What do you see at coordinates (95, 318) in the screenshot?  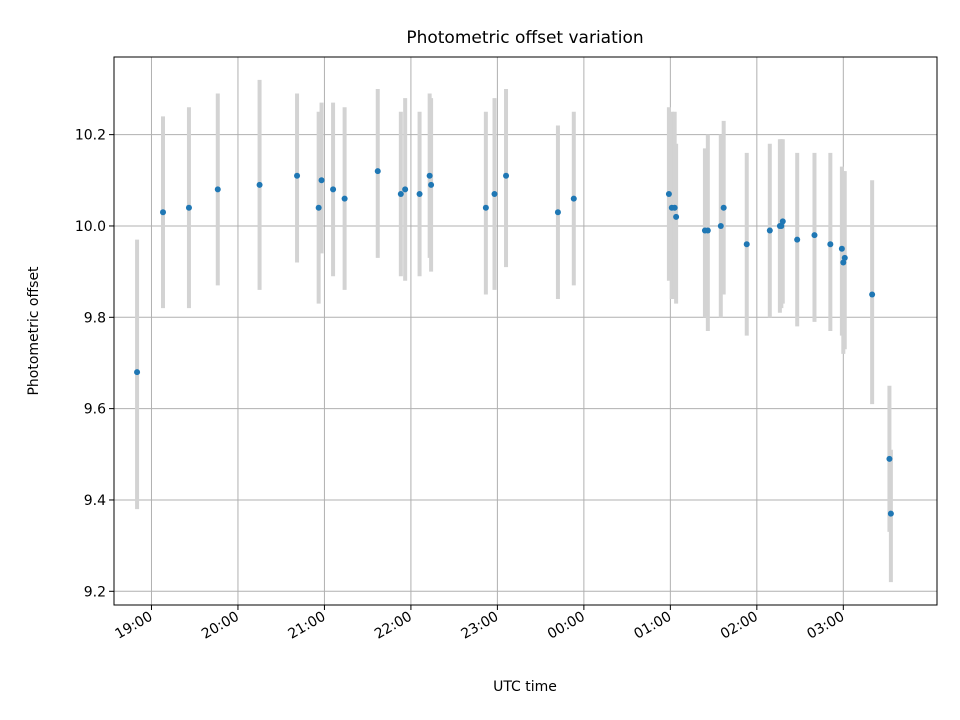 I see `y-tick-label: 9.8` at bounding box center [95, 318].